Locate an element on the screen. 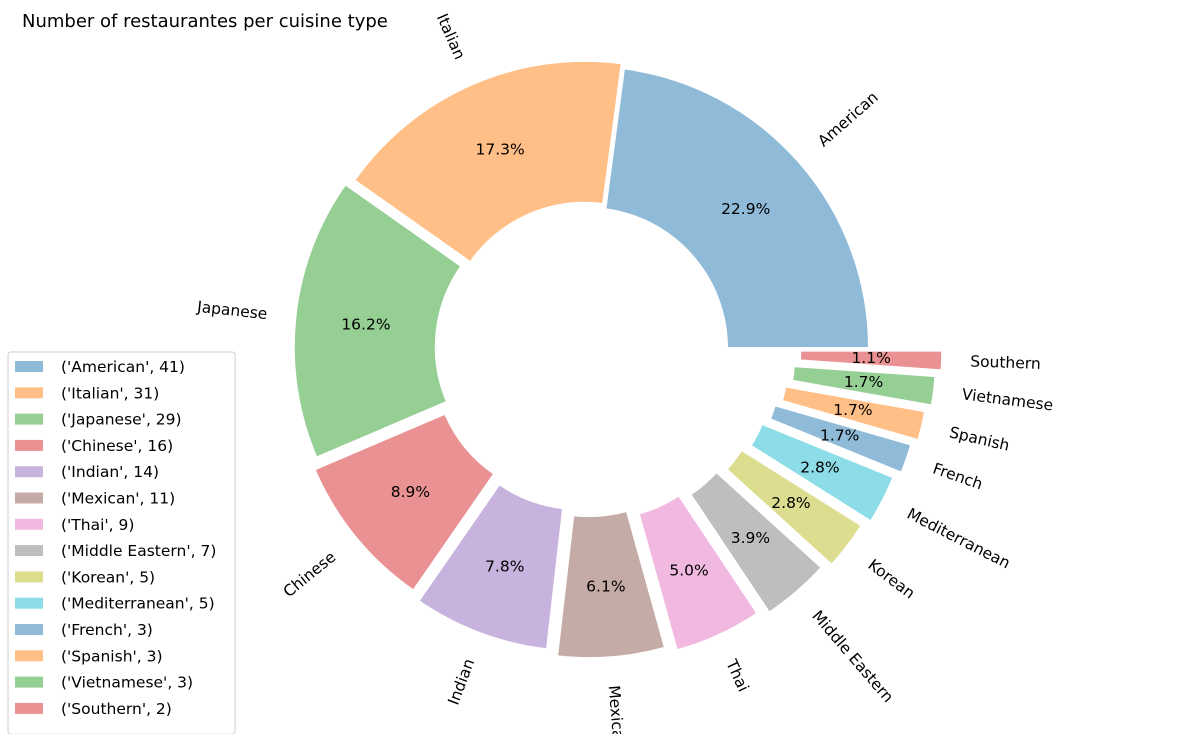  percent-label-thai: 5.0% is located at coordinates (688, 571).